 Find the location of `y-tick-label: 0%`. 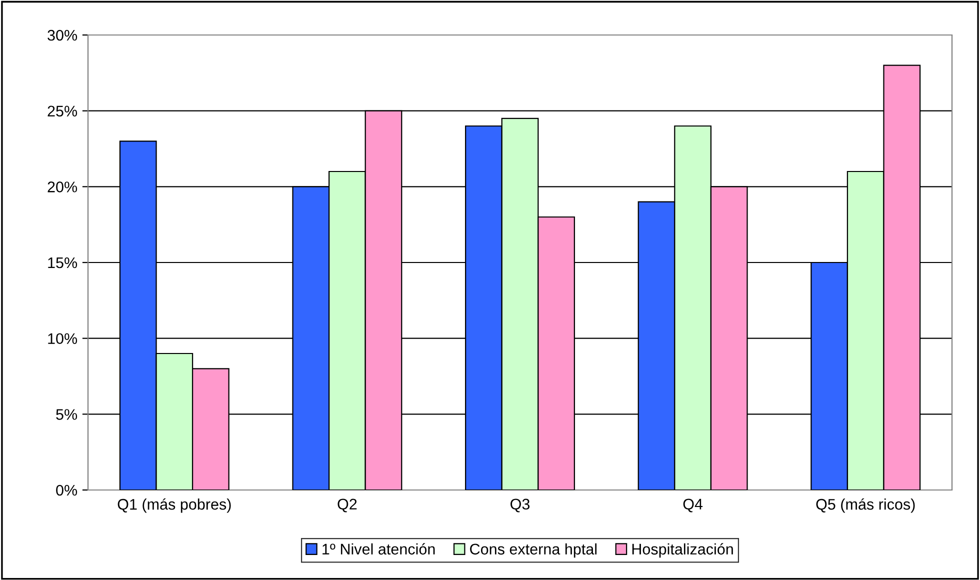

y-tick-label: 0% is located at coordinates (67, 490).